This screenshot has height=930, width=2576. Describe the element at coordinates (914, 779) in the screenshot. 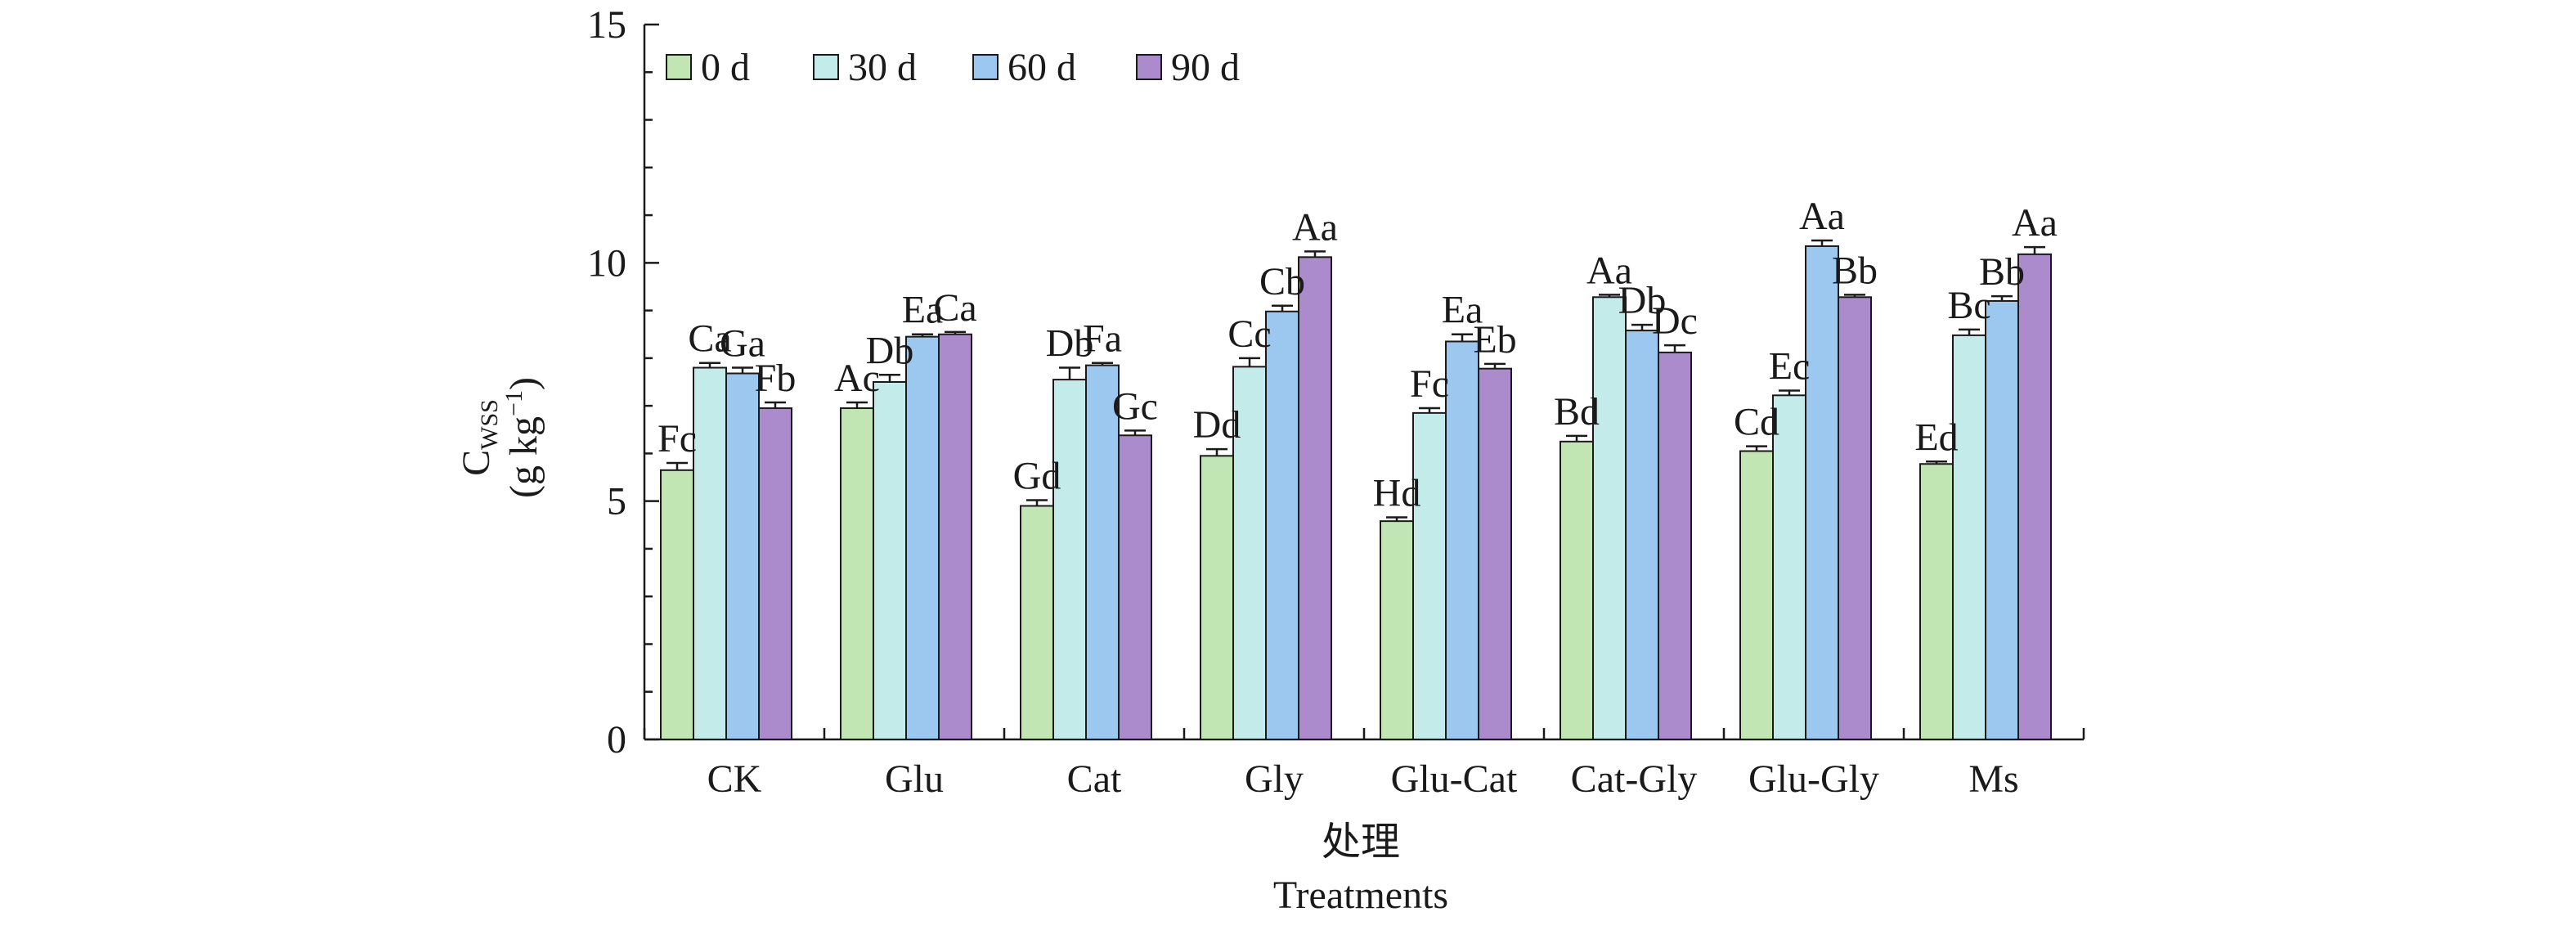

I see `x-tick-label: Glu` at that location.